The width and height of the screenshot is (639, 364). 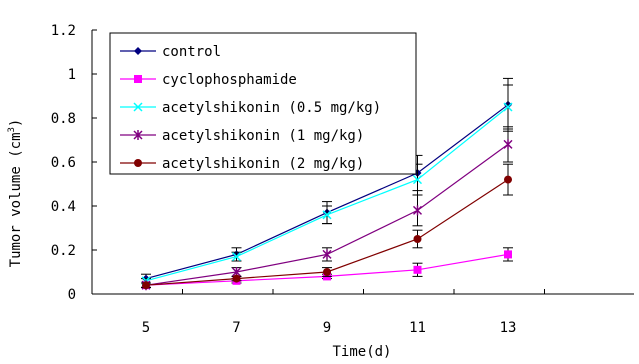 What do you see at coordinates (16, 200) in the screenshot?
I see `y-axis-title-main: Tumor volume (cm` at bounding box center [16, 200].